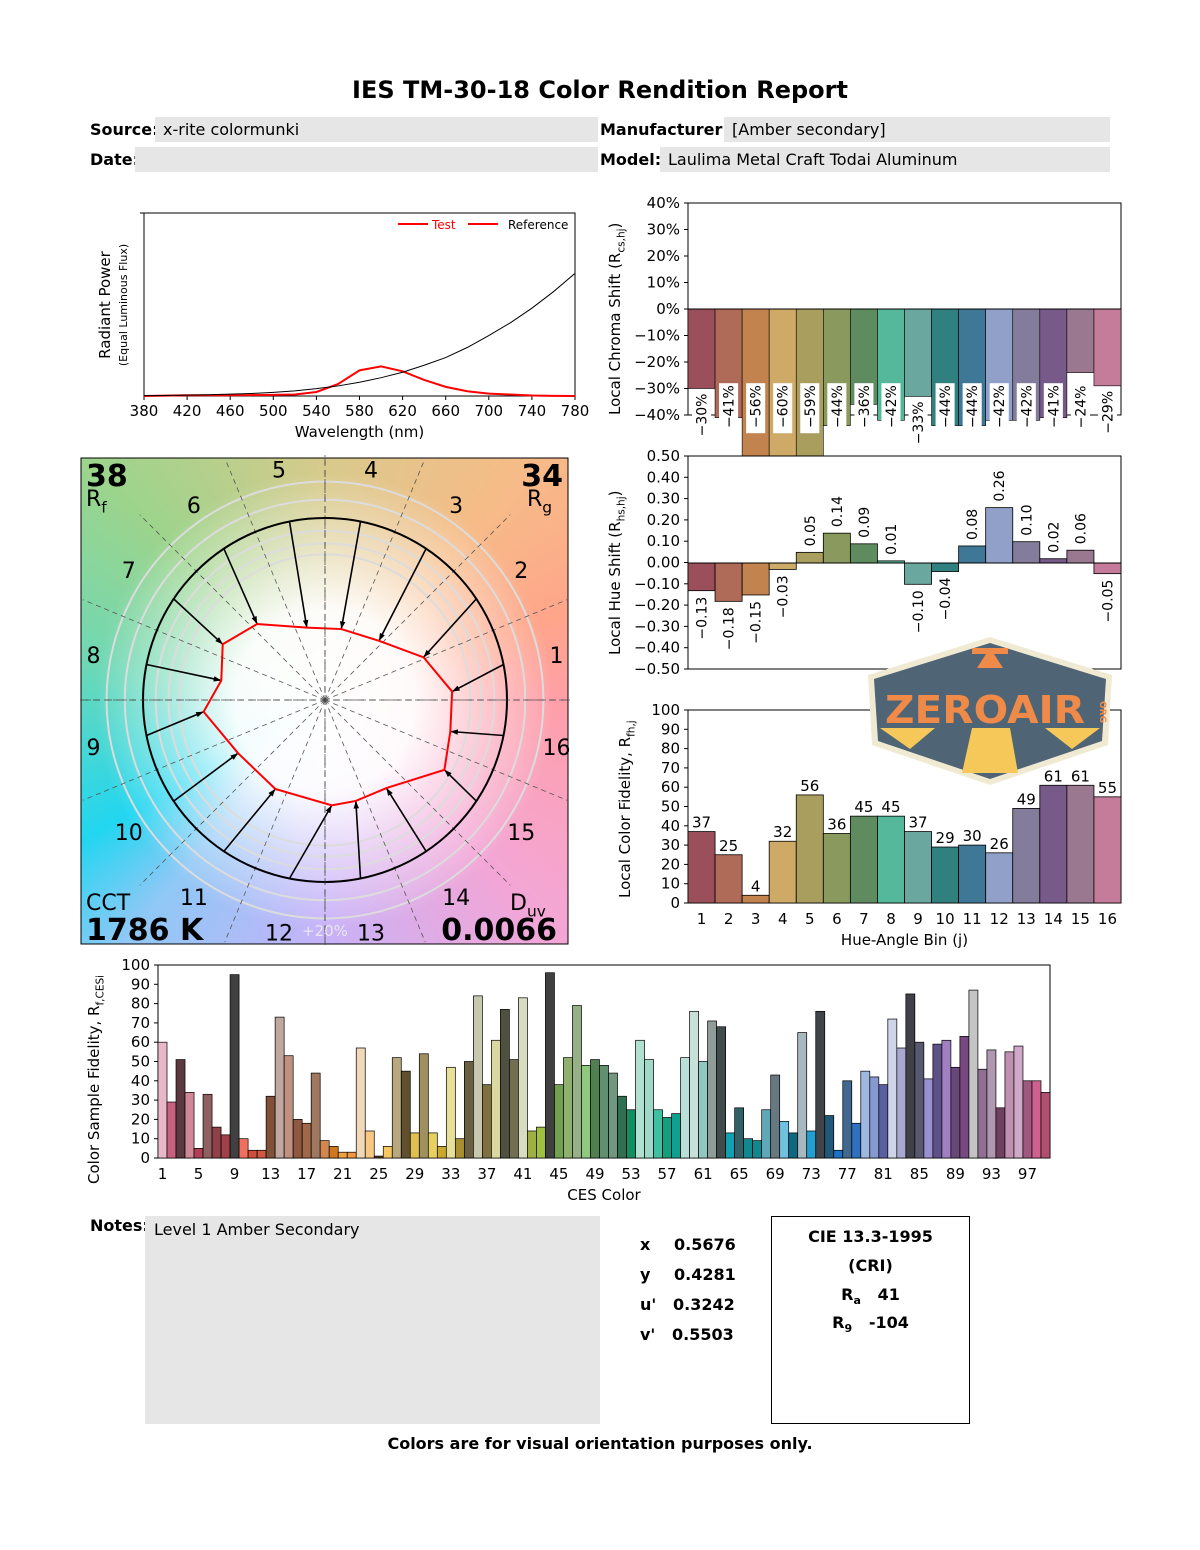 The height and width of the screenshot is (1550, 1200). I want to click on chroma-value-label: −41%, so click(730, 406).